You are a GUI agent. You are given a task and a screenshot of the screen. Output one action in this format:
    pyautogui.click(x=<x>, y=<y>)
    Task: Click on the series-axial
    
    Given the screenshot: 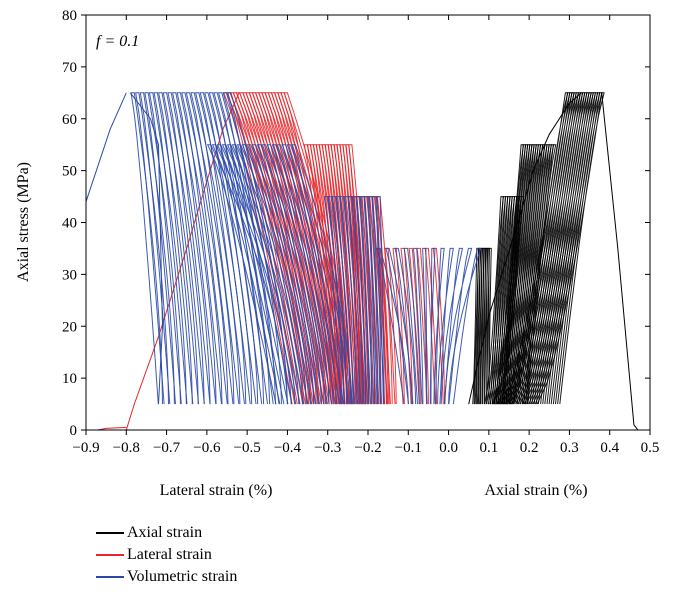 What is the action you would take?
    pyautogui.click(x=553, y=261)
    